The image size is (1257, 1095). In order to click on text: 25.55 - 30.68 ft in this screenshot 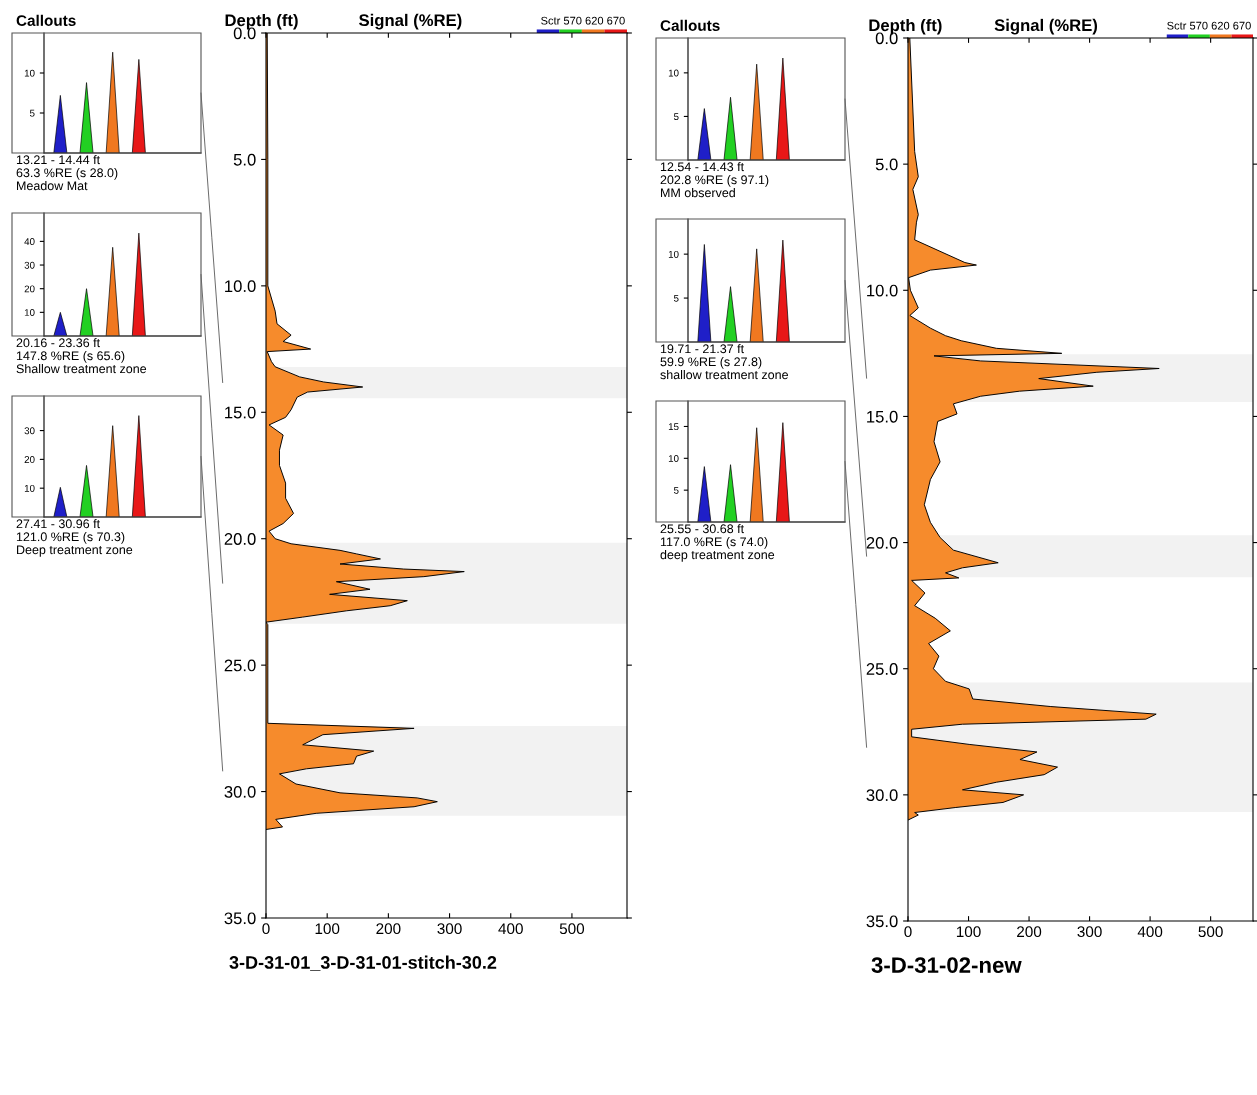, I will do `click(702, 529)`.